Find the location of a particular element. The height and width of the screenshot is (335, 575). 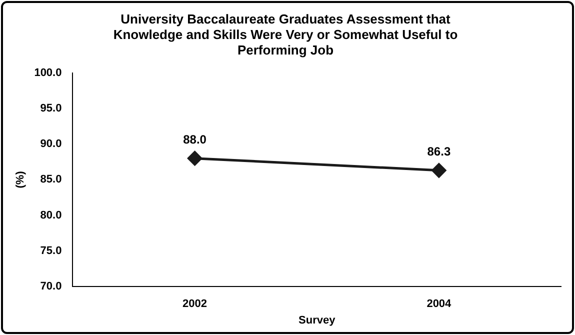

y-tick-label: 90.0 is located at coordinates (51, 144).